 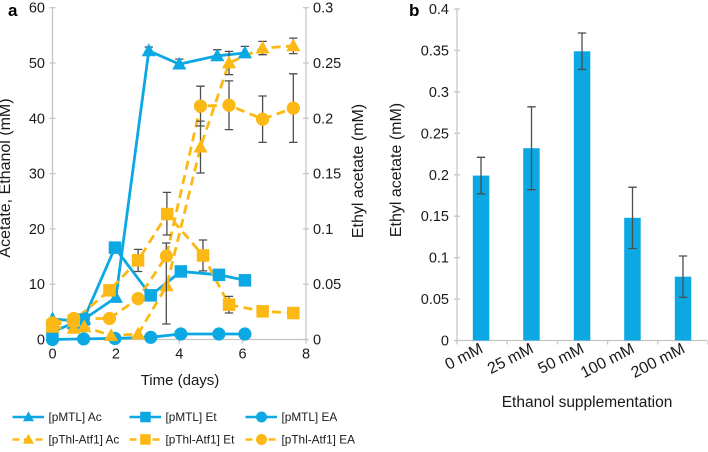 What do you see at coordinates (37, 175) in the screenshot?
I see `svg-text: 30` at bounding box center [37, 175].